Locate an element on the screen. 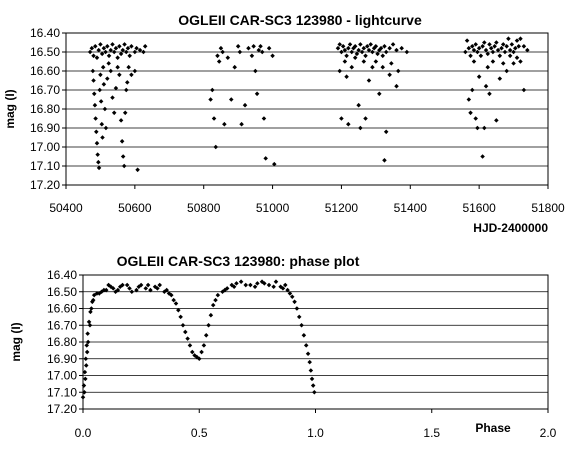  y-tick-label: 16.90 is located at coordinates (62, 359).